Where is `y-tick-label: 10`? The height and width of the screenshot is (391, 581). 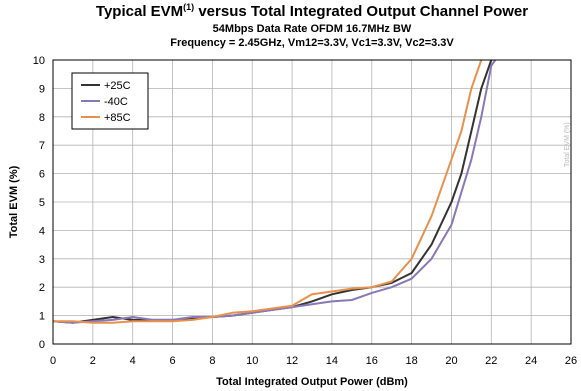 y-tick-label: 10 is located at coordinates (39, 61).